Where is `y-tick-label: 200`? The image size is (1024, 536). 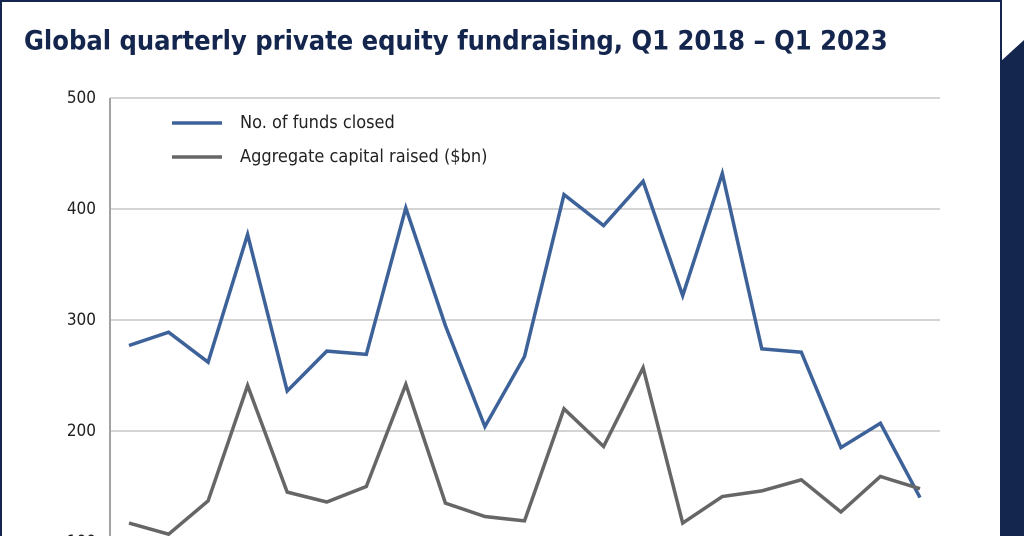
y-tick-label: 200 is located at coordinates (81, 431).